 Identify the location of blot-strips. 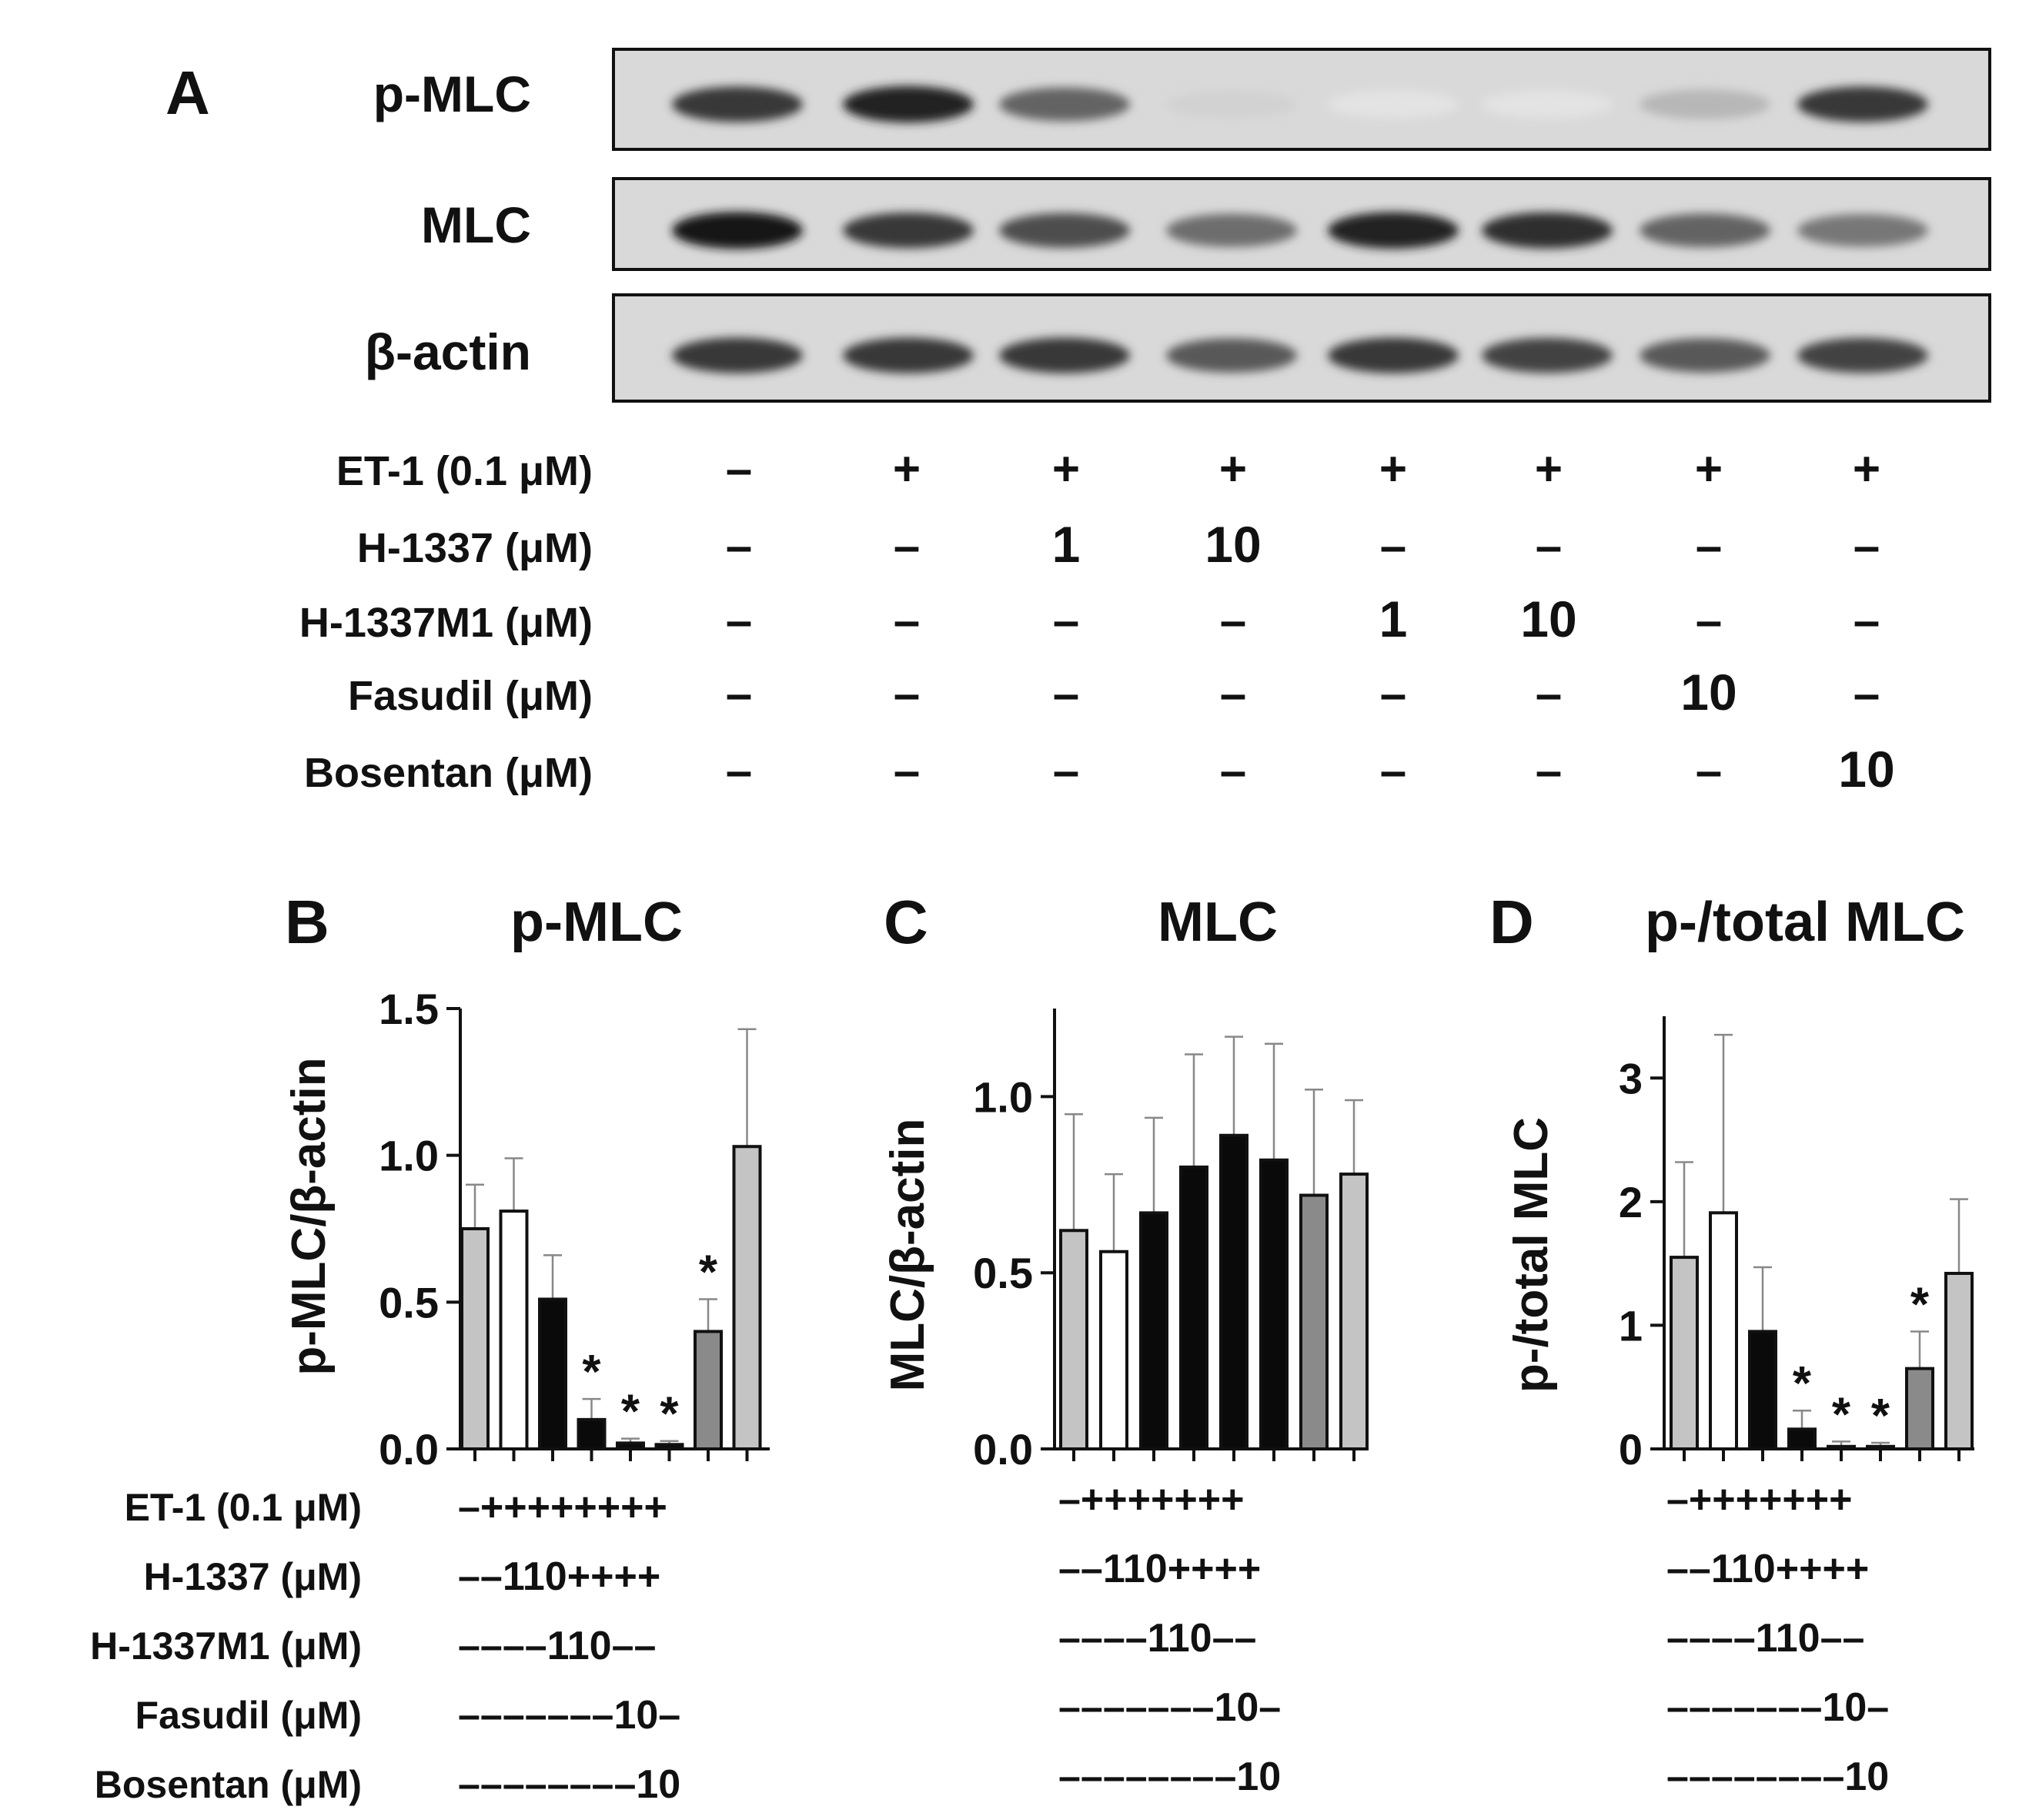
(1301, 225).